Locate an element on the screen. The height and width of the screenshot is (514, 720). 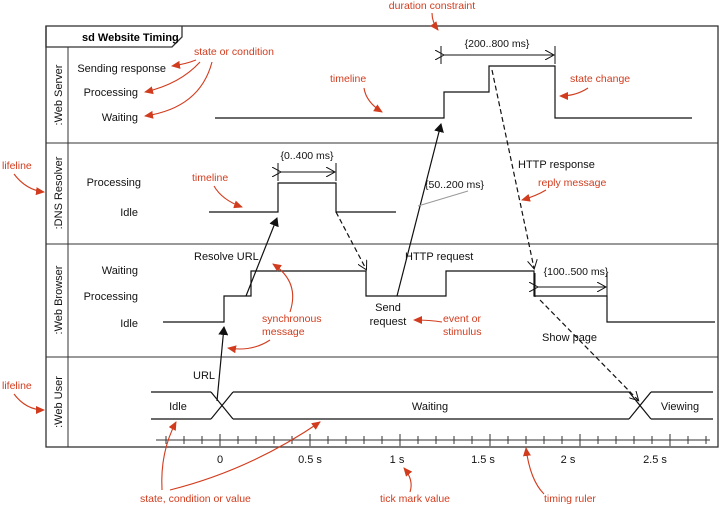
constraint-request-leader is located at coordinates (443, 198).